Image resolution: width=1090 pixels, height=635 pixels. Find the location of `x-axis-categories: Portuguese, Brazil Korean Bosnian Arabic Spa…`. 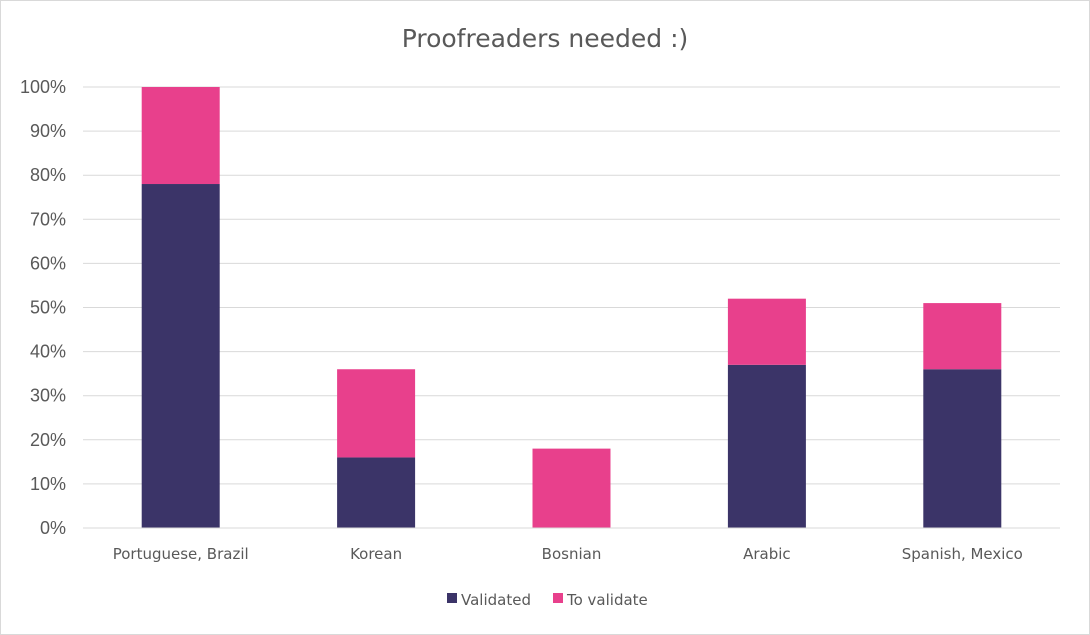

x-axis-categories: Portuguese, Brazil Korean Bosnian Arabic Spa… is located at coordinates (568, 554).